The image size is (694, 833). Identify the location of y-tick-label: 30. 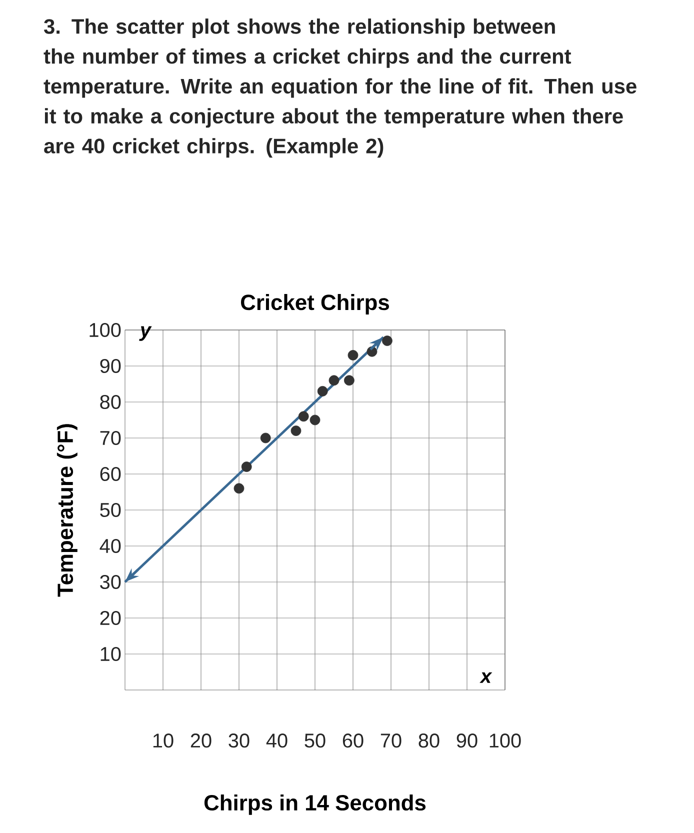
(110, 582).